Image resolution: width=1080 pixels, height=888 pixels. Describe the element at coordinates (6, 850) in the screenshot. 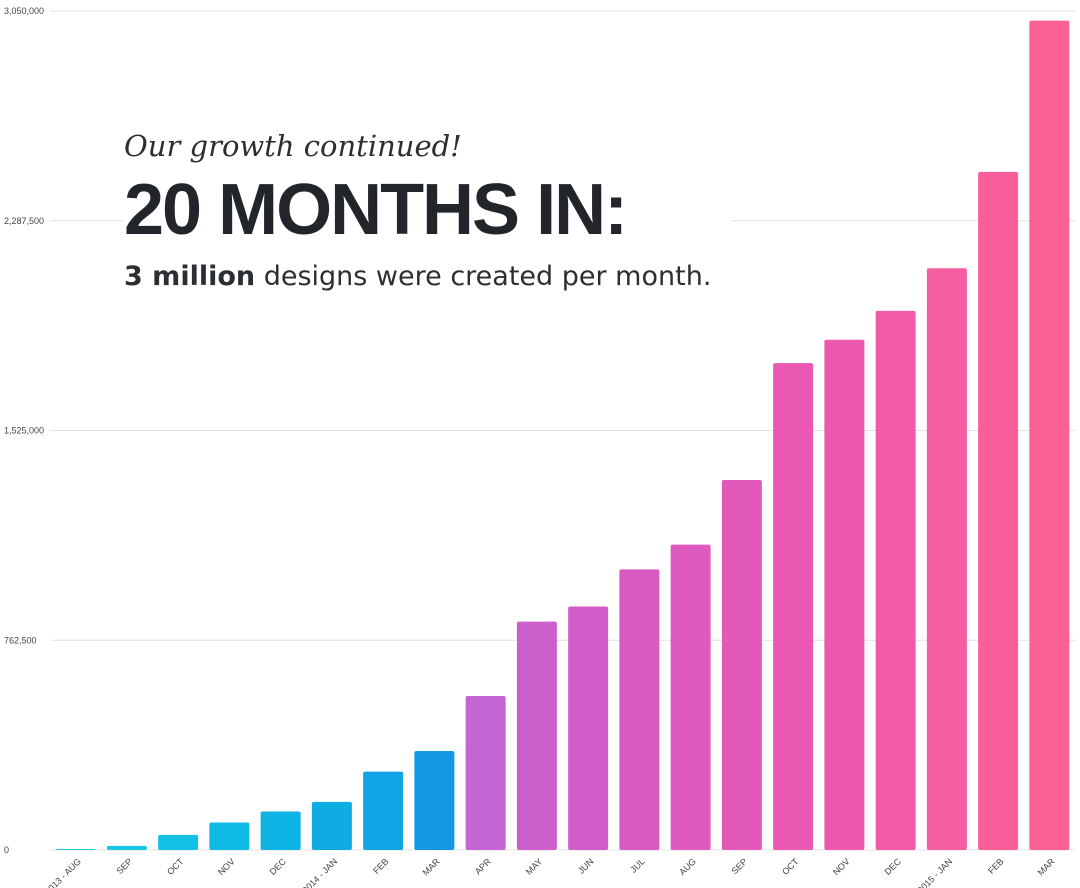

I see `y-tick-label: 0` at that location.